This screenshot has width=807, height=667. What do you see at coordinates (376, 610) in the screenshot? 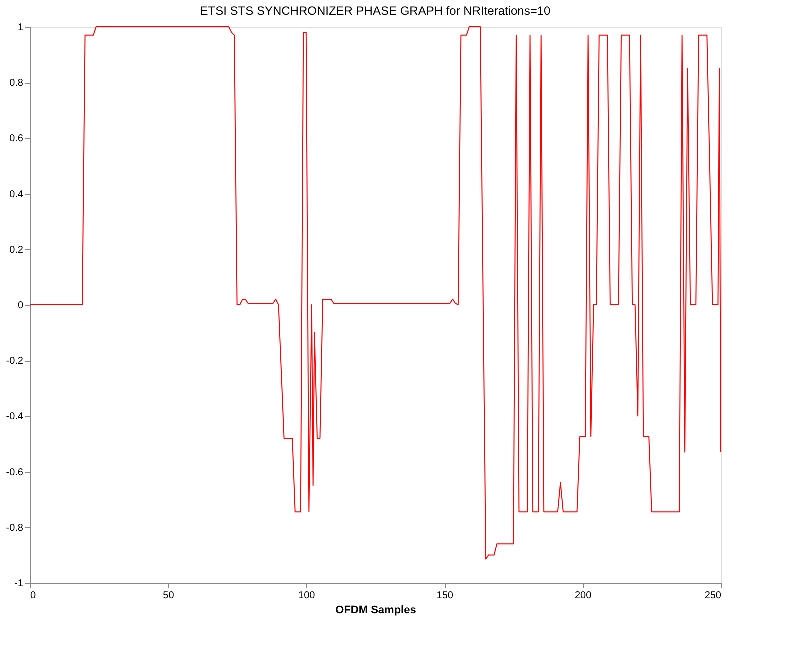
I see `x-axis-title: OFDM Samples` at bounding box center [376, 610].